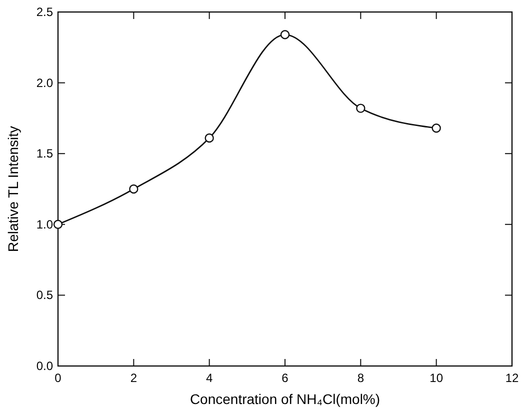 This screenshot has width=528, height=414. Describe the element at coordinates (134, 378) in the screenshot. I see `x-tick-label: 2` at that location.